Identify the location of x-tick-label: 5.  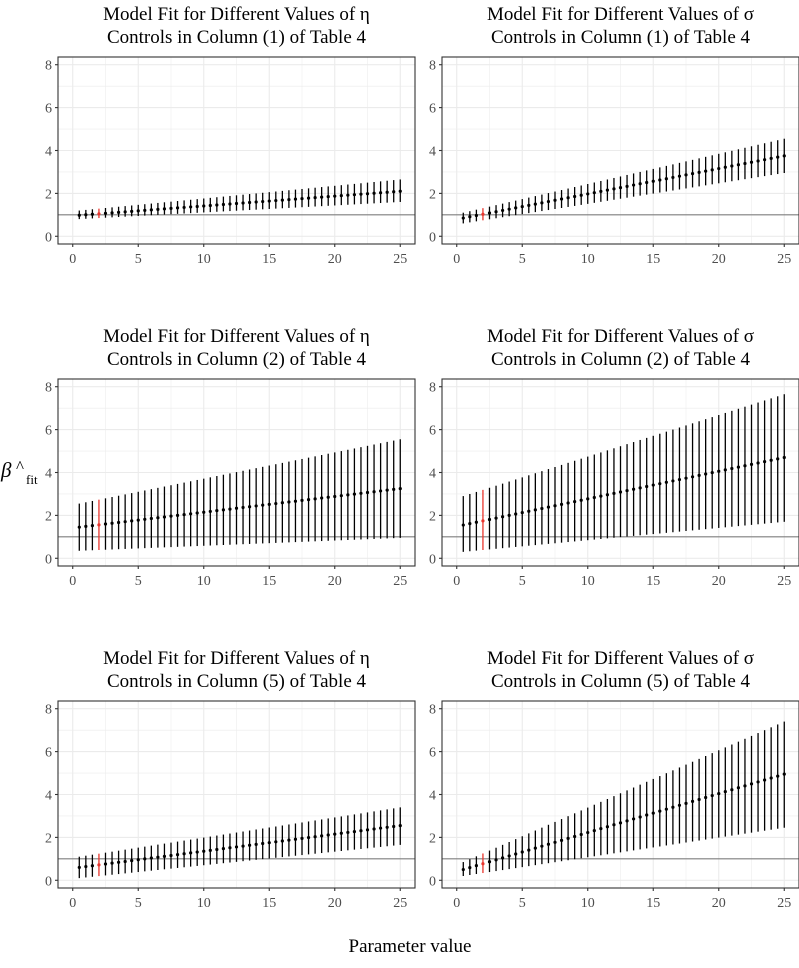
(138, 259).